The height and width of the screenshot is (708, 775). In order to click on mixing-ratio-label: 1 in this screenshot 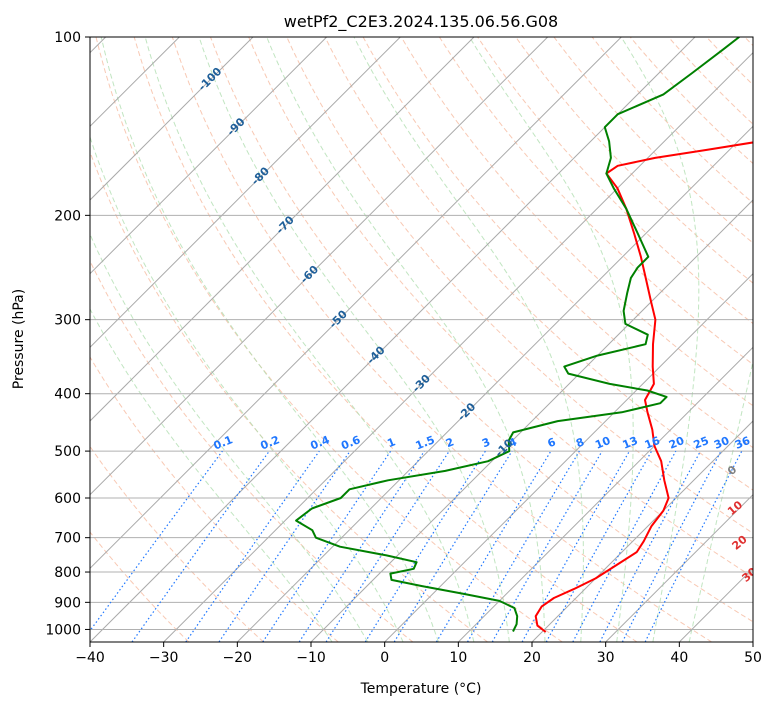, I will do `click(391, 442)`.